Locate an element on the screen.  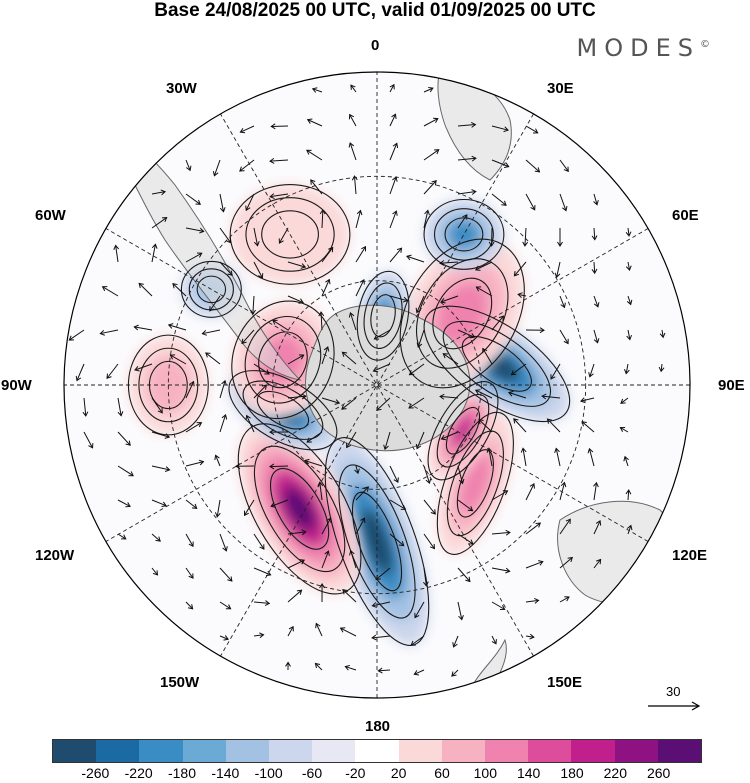
lon-label-30e: 30E is located at coordinates (560, 88).